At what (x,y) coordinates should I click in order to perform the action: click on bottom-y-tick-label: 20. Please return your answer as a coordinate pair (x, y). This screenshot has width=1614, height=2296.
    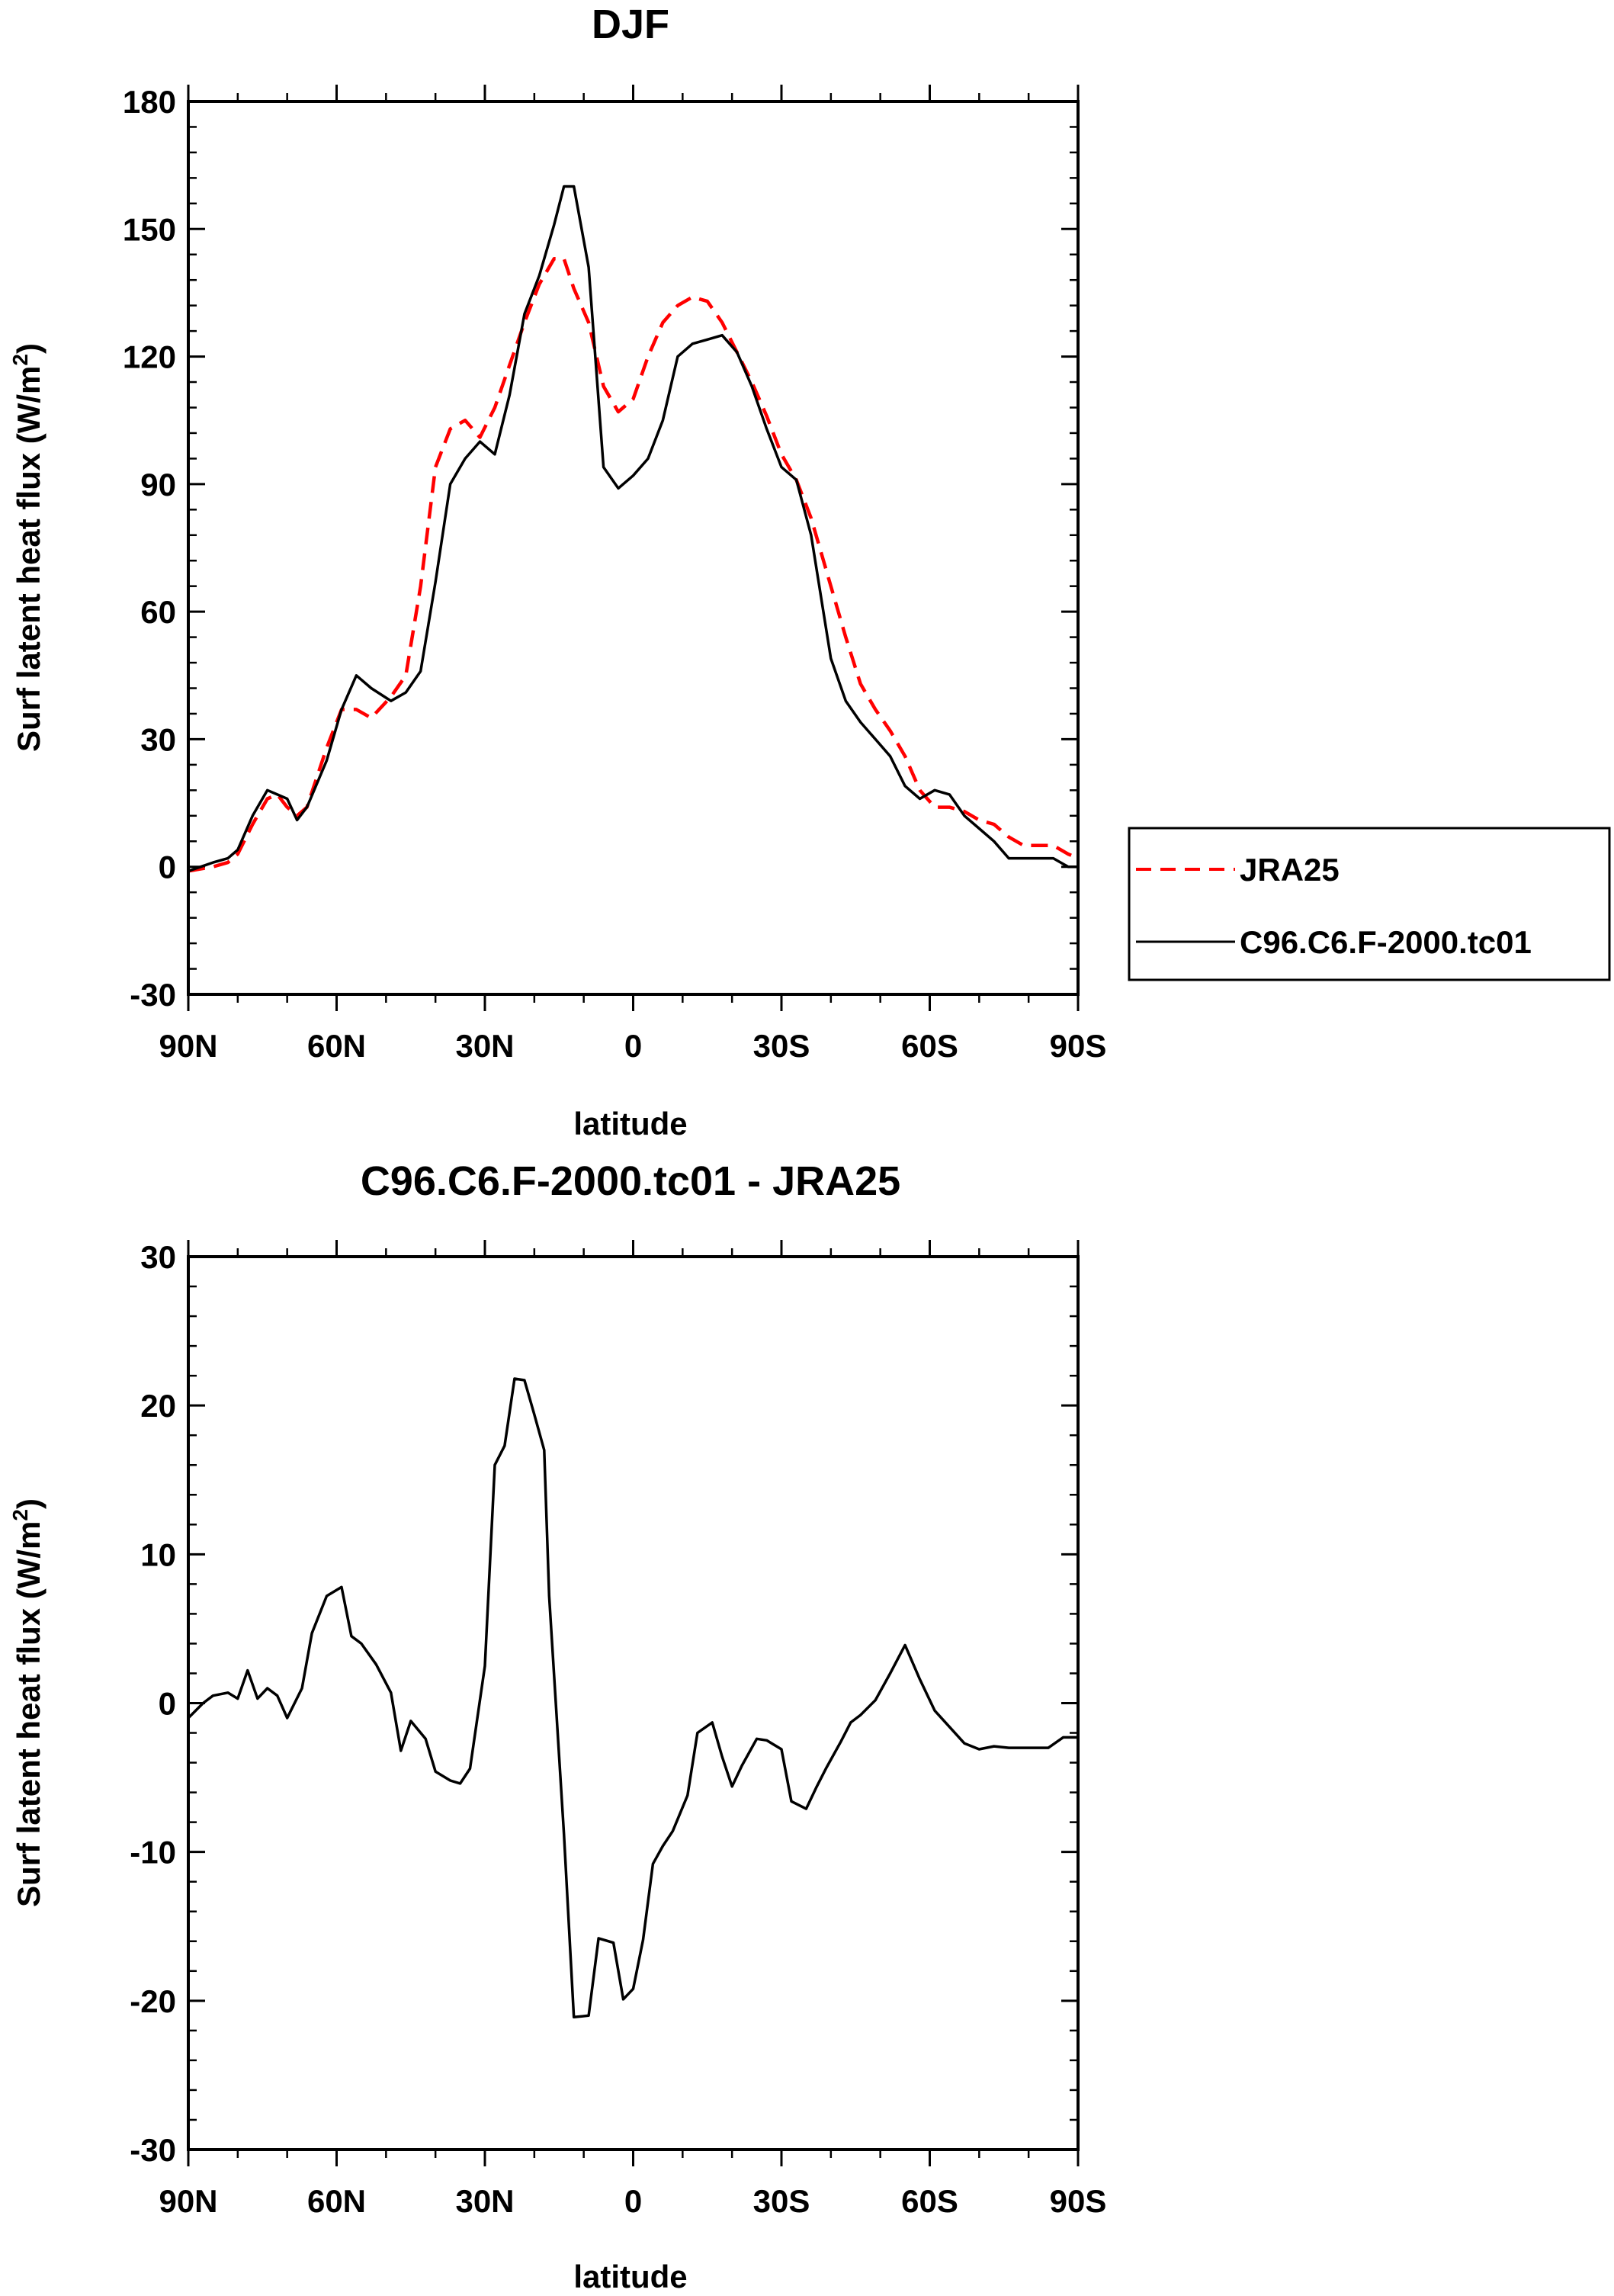
    Looking at the image, I should click on (158, 1406).